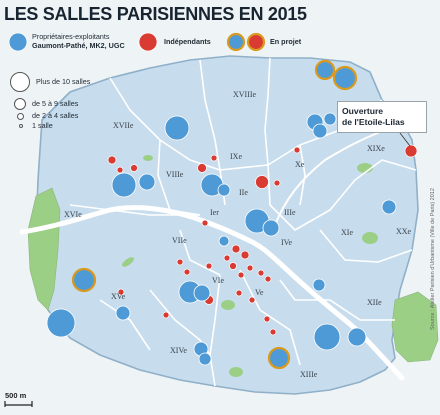 This screenshot has height=415, width=440. Describe the element at coordinates (55, 115) in the screenshot. I see `legend-size-3: de 2 à 4 salles` at that location.